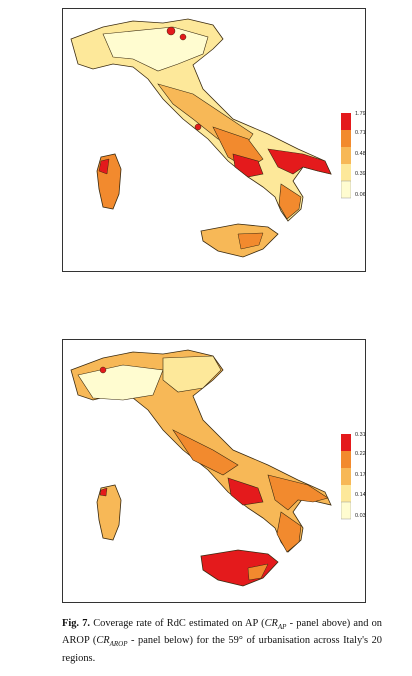  I want to click on caption-ap-subscript: AP, so click(282, 627).